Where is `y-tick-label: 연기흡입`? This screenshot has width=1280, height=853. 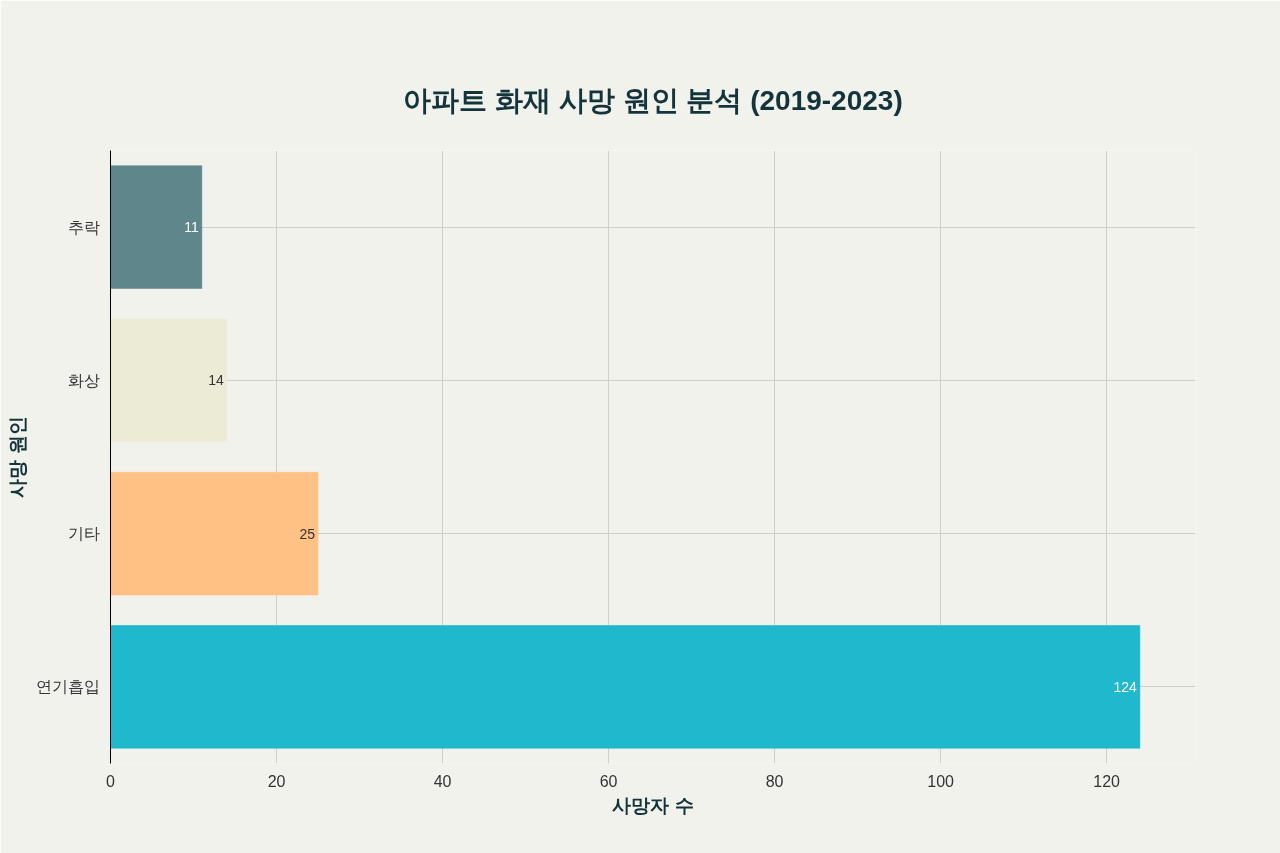 y-tick-label: 연기흡입 is located at coordinates (67, 687).